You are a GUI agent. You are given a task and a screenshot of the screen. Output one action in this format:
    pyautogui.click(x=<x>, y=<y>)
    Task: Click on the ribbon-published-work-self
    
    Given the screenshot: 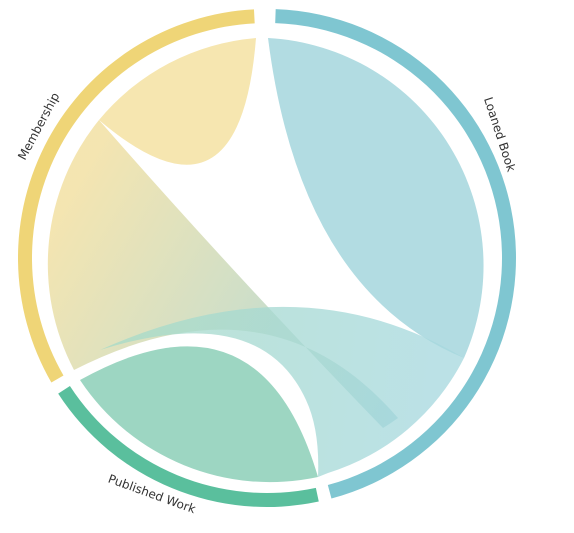 What is the action you would take?
    pyautogui.click(x=199, y=414)
    